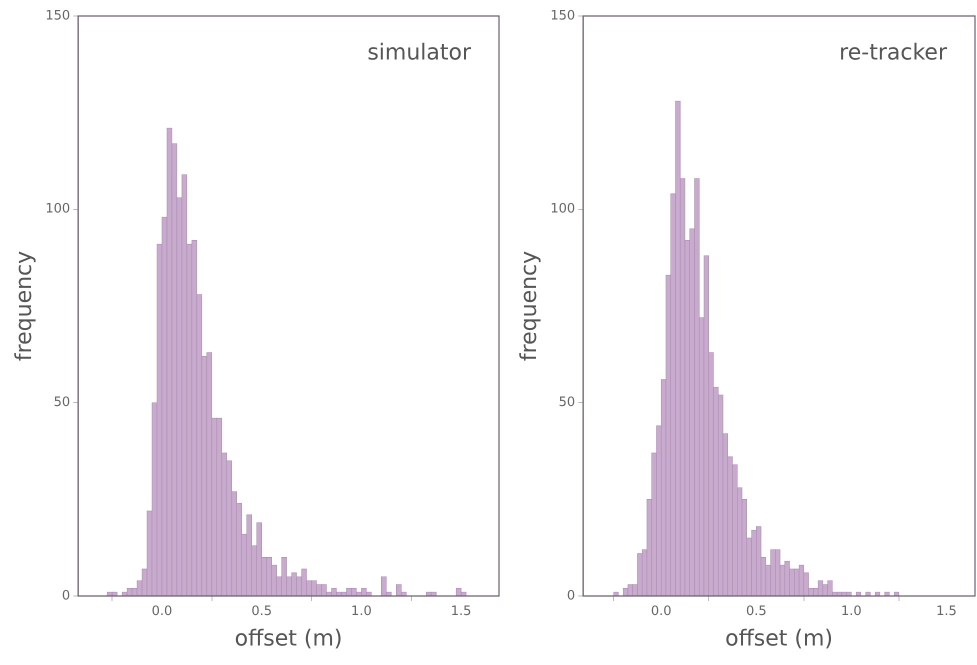  What do you see at coordinates (893, 53) in the screenshot?
I see `text: re-tracker` at bounding box center [893, 53].